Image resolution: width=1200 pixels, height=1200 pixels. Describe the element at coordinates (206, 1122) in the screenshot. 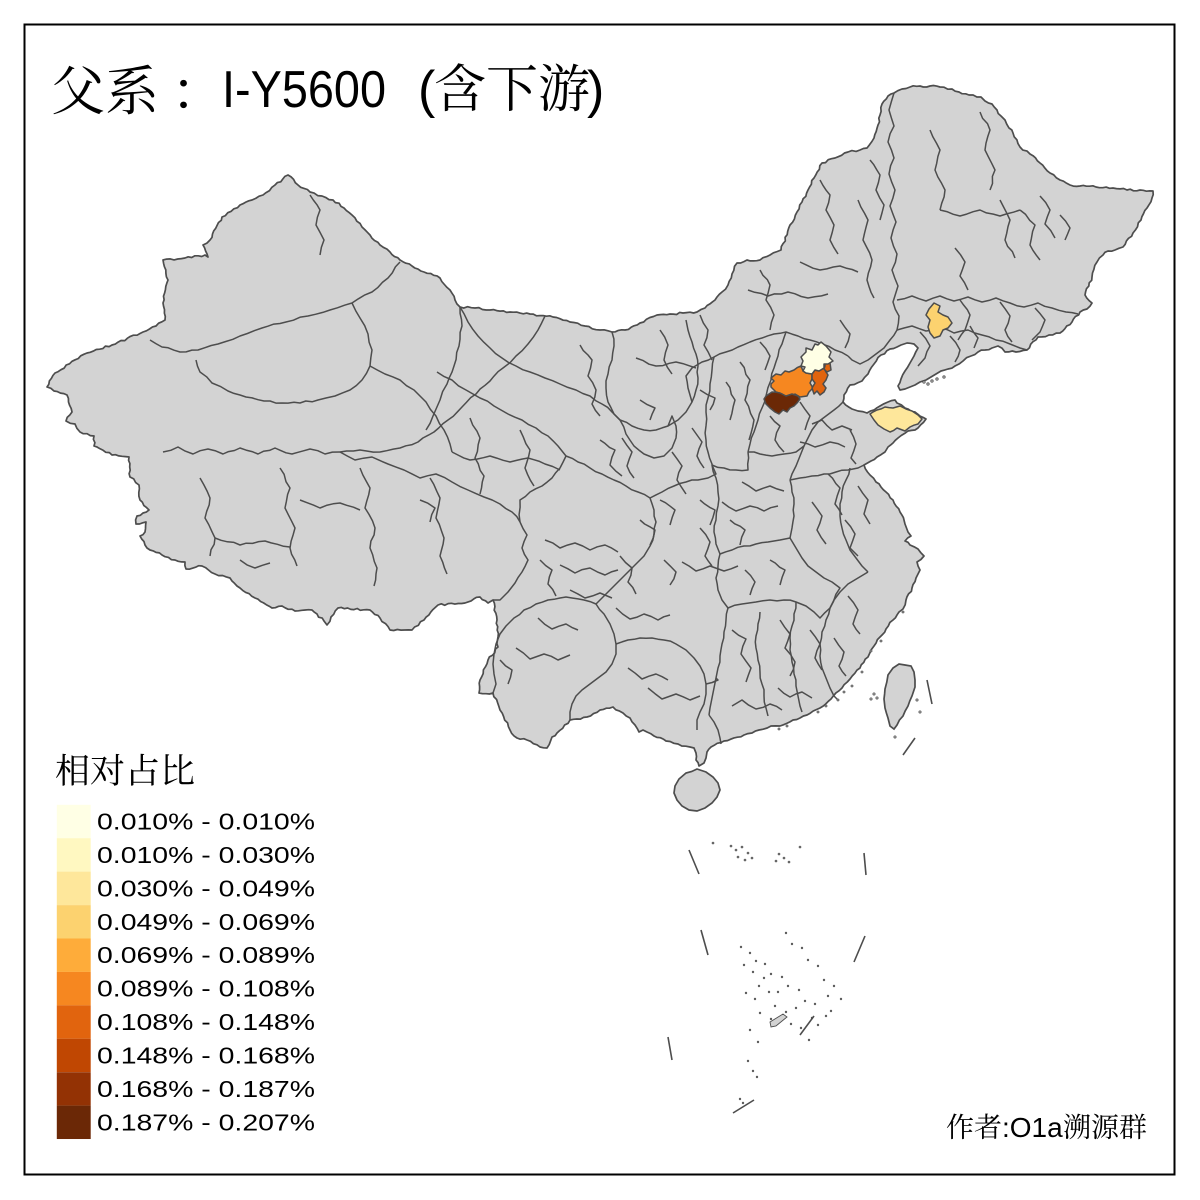

I see `svg-text: 0.187% - 0.207%` at that location.